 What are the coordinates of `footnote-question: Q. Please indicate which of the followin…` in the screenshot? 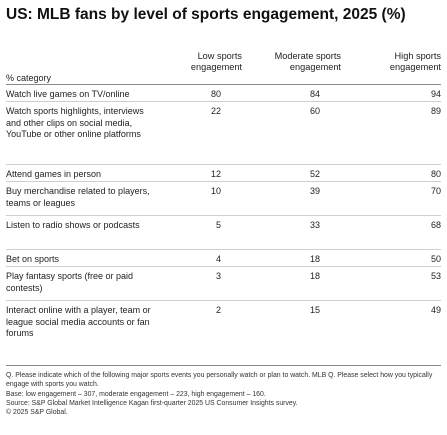 It's located at (219, 380).